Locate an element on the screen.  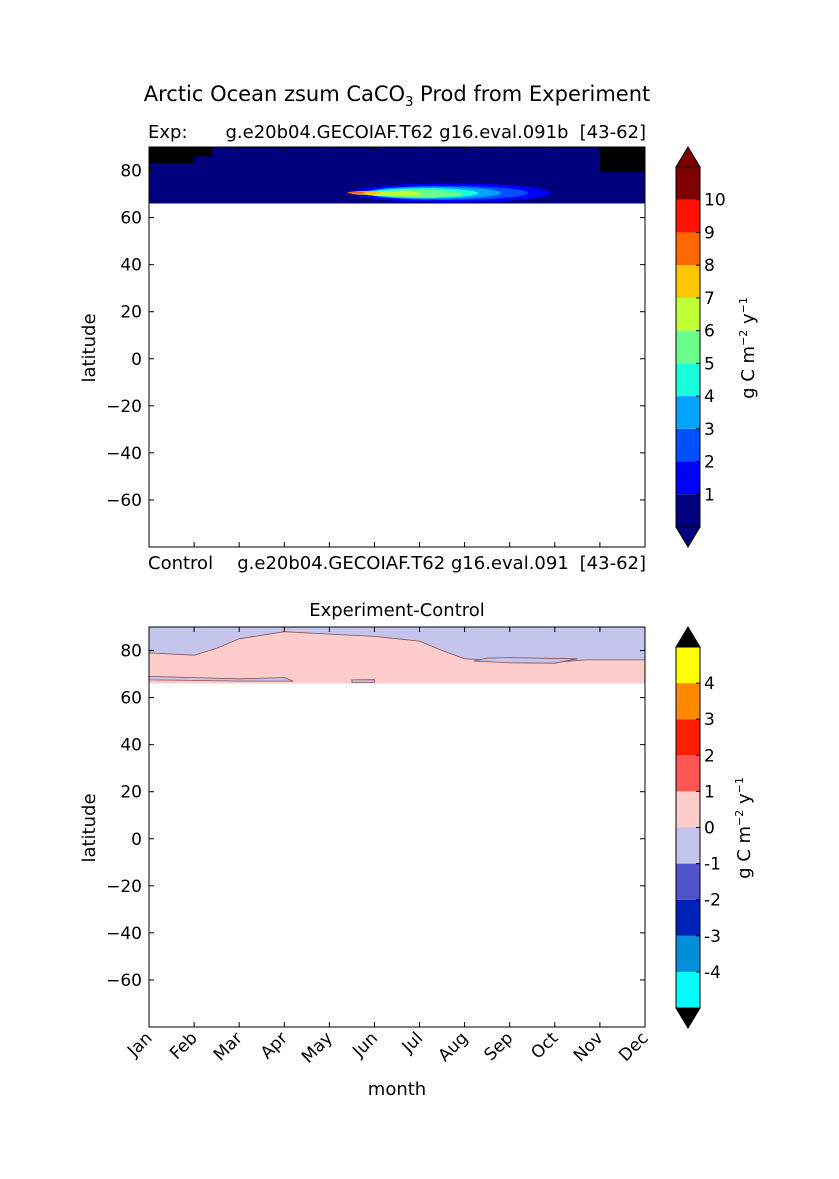
colorbar-tick-label: -4 is located at coordinates (712, 973).